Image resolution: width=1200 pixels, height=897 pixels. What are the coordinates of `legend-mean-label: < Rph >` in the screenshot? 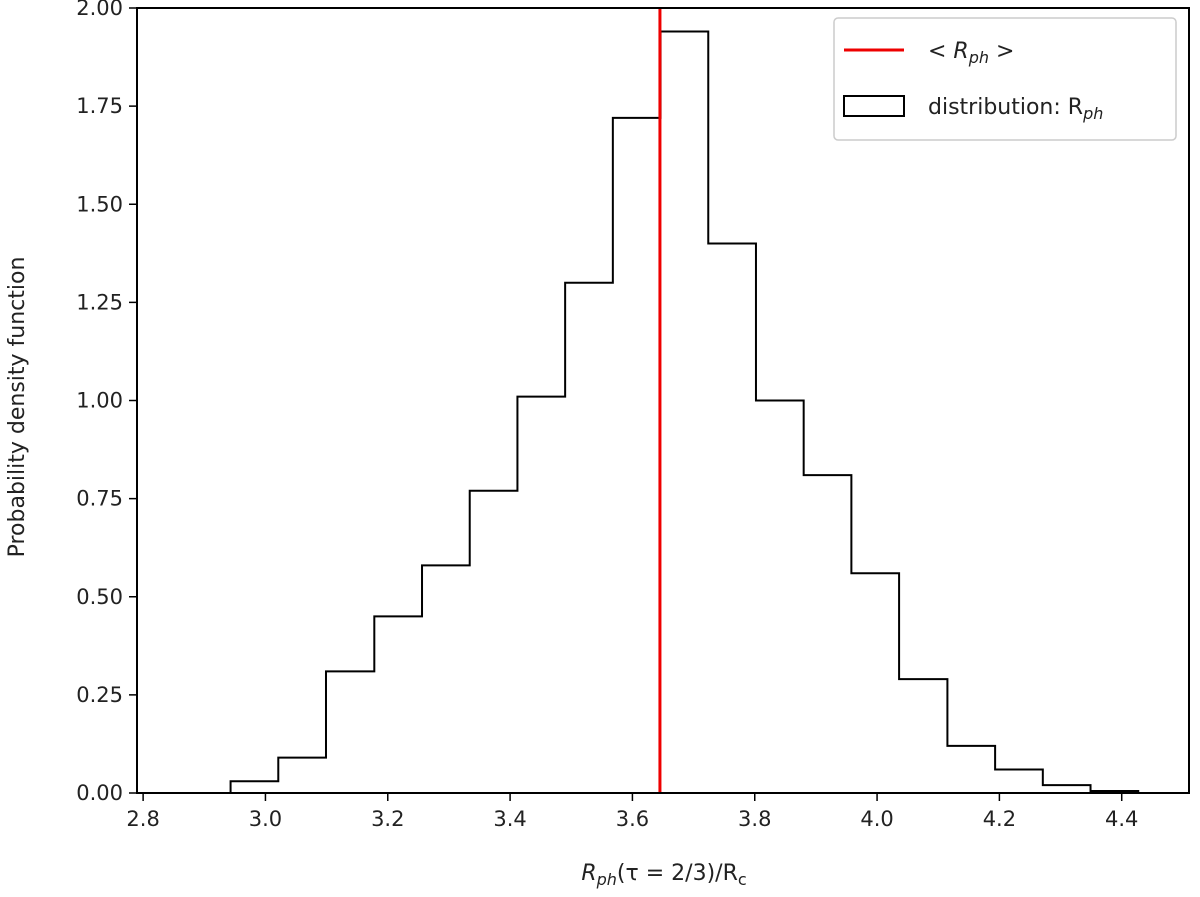 It's located at (971, 53).